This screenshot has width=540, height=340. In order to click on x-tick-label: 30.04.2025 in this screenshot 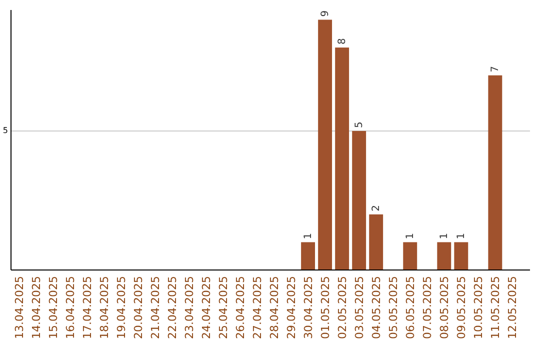, I will do `click(309, 307)`.